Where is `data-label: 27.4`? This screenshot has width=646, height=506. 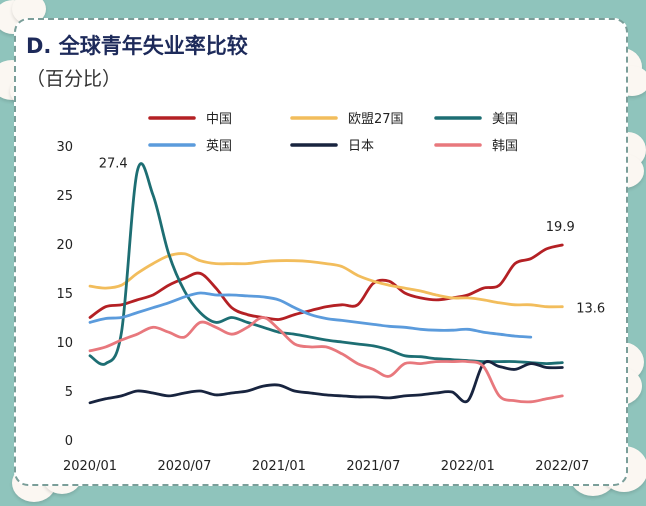
data-label: 27.4 is located at coordinates (113, 163).